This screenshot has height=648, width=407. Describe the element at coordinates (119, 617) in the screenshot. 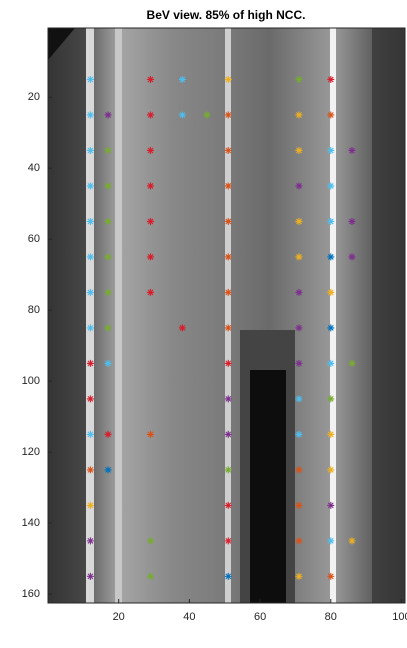

I see `x-tick-label: 20` at that location.